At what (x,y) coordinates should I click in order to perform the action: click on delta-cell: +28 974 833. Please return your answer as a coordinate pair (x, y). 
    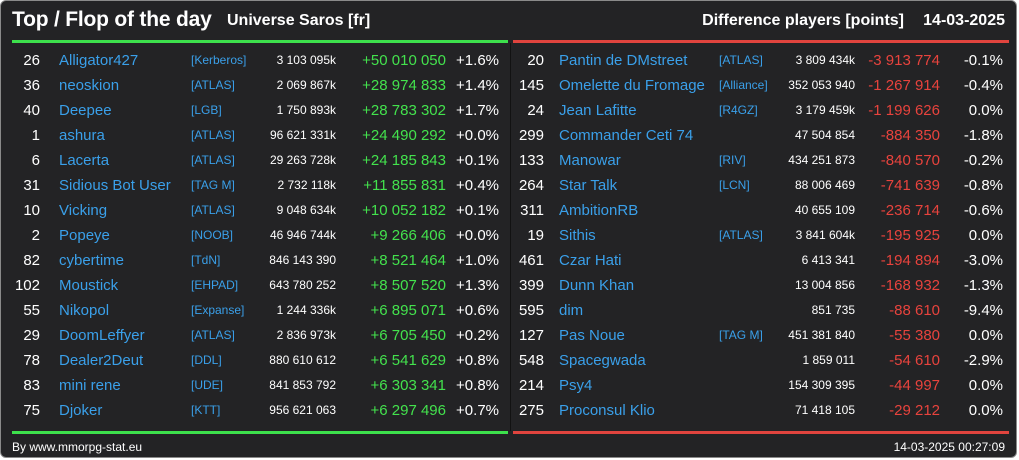
    Looking at the image, I should click on (404, 85).